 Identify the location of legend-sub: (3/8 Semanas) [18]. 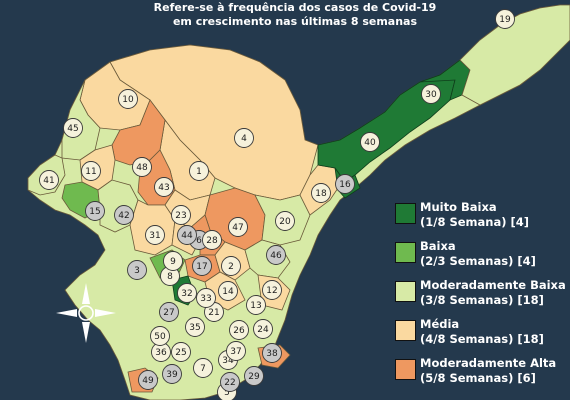
(482, 300).